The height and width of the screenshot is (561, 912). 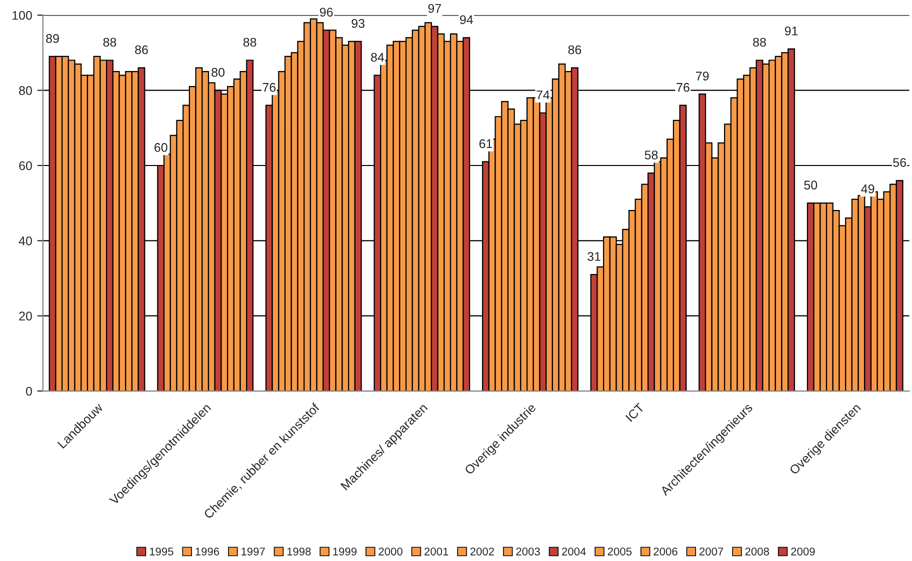 What do you see at coordinates (25, 165) in the screenshot?
I see `y-tick-label: 60` at bounding box center [25, 165].